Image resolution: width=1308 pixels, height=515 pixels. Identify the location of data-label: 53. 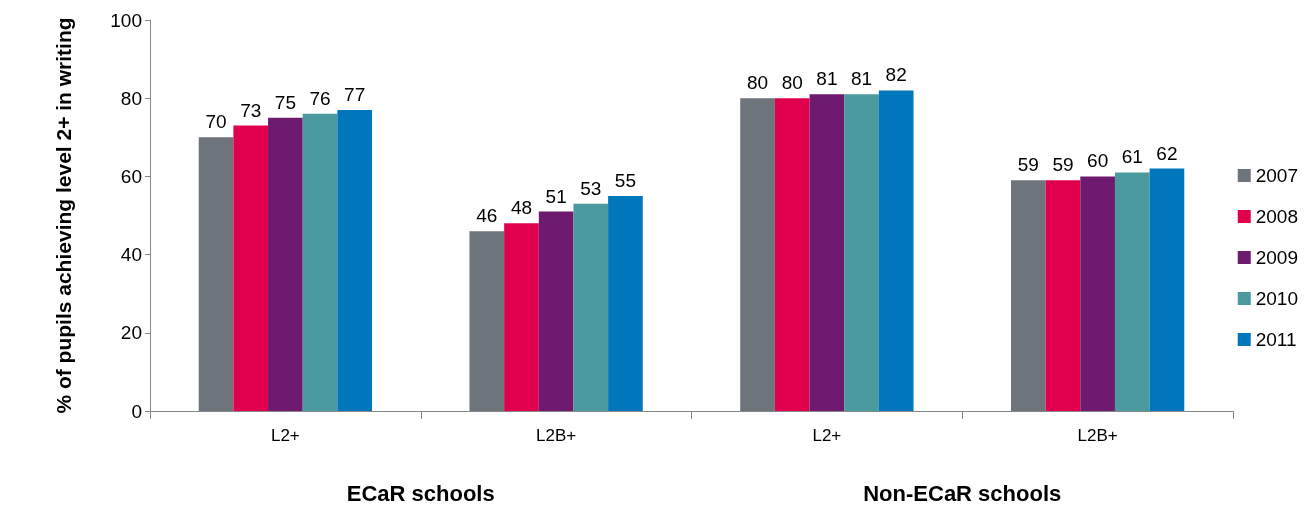
(591, 188).